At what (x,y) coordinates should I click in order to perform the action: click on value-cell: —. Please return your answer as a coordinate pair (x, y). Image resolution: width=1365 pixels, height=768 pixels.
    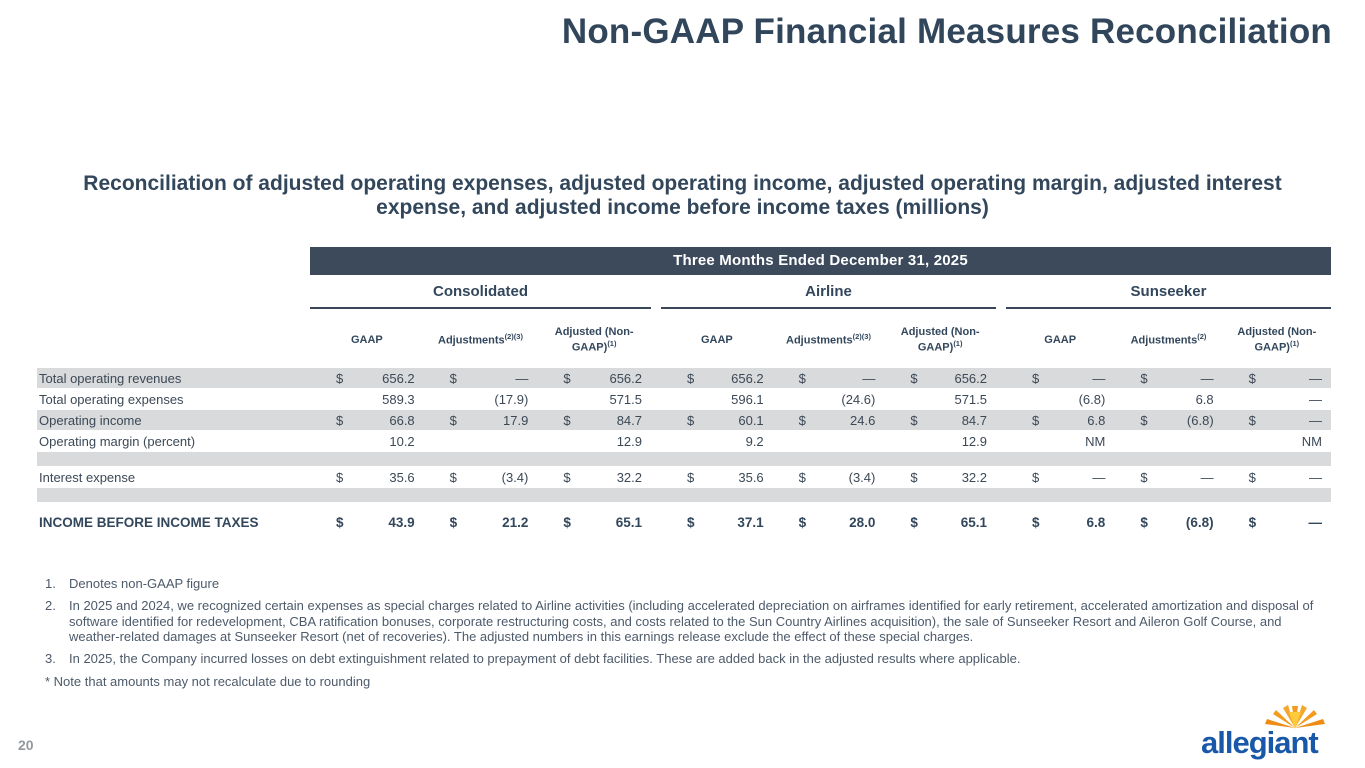
    Looking at the image, I should click on (1277, 399).